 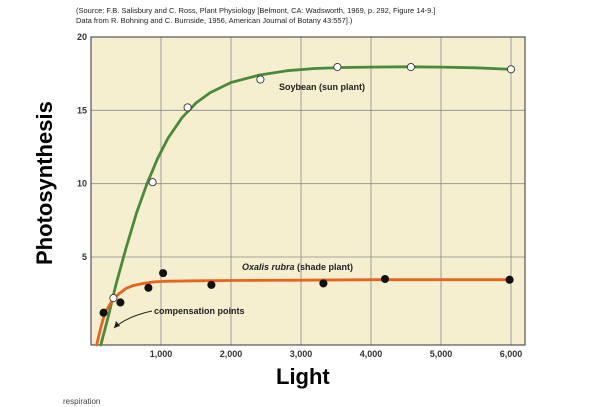 I want to click on oxalis-label-italic: Oxalis rubra, so click(x=268, y=267).